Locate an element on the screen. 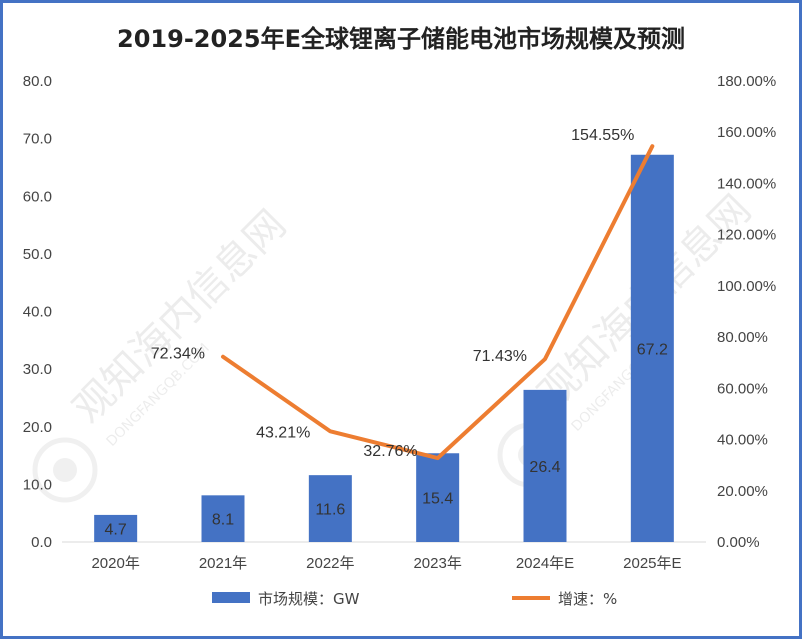 The width and height of the screenshot is (802, 639). chart-title: 2019-2025年E全球锂离子储能电池市场规模及预测 is located at coordinates (401, 39).